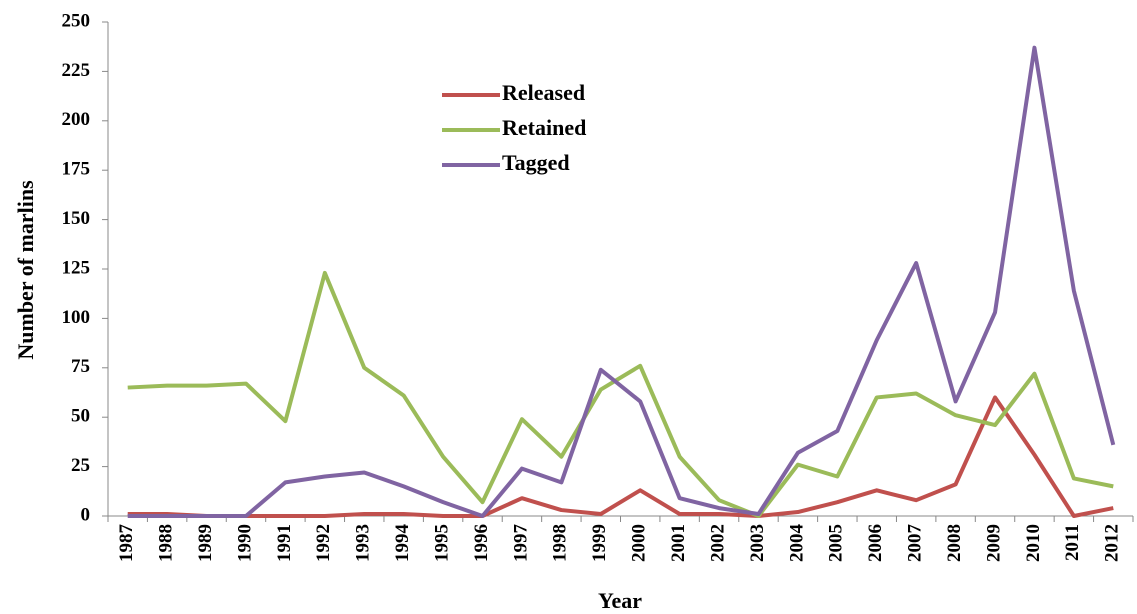 The image size is (1137, 614). Describe the element at coordinates (757, 543) in the screenshot. I see `x-tick-label: 2003` at that location.